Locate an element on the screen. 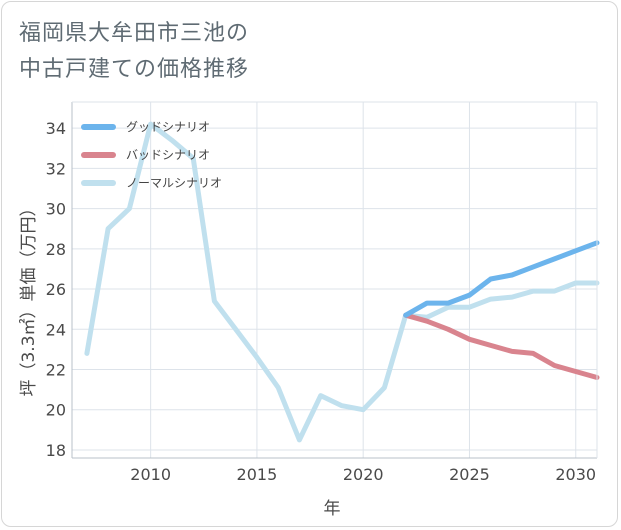 Image resolution: width=621 pixels, height=530 pixels. y-tick-label-34: 34 is located at coordinates (56, 128).